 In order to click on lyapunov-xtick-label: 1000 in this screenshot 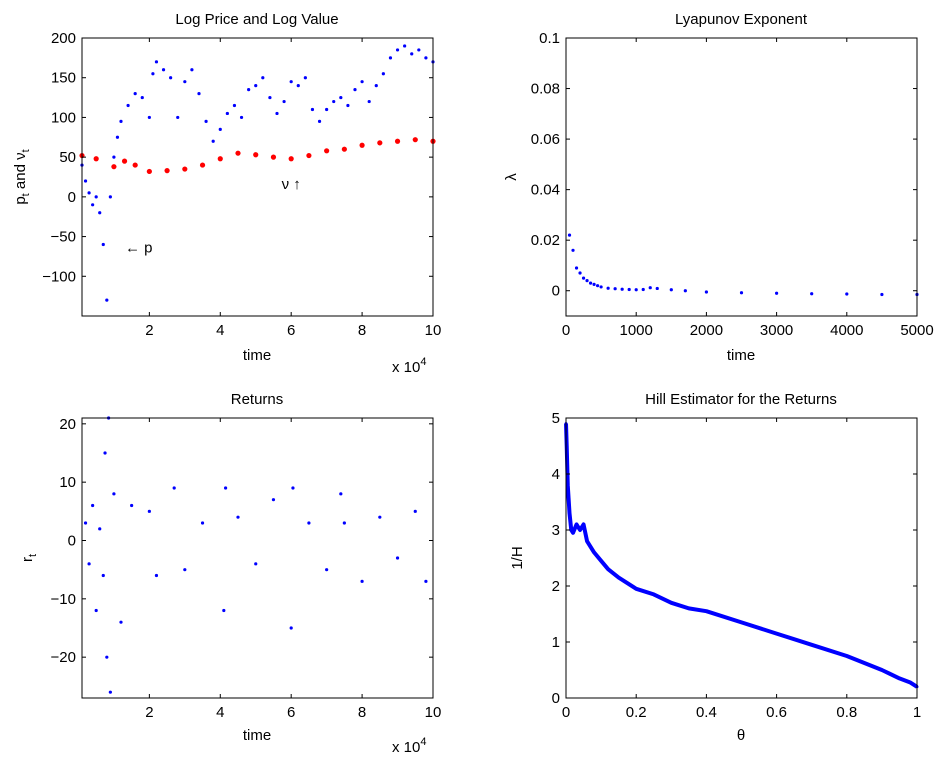, I will do `click(636, 330)`.